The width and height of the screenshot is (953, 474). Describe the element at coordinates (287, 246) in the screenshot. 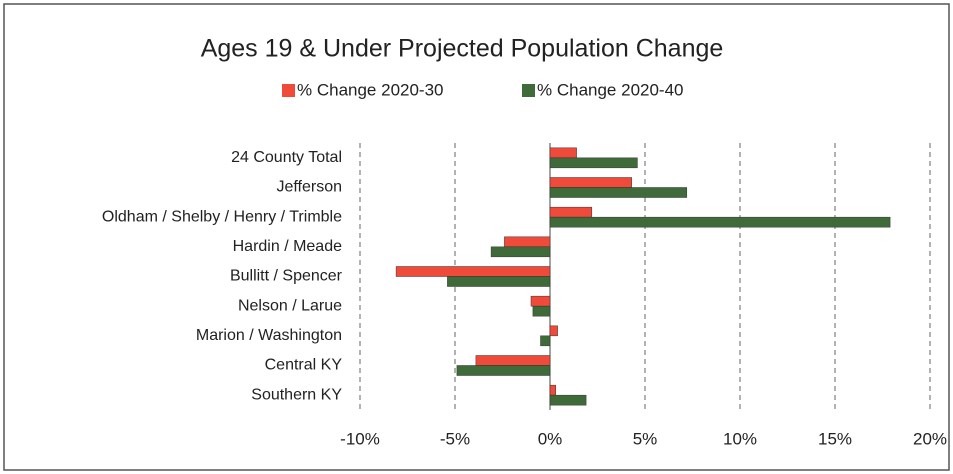

I see `y-tick-label: Hardin / Meade` at that location.